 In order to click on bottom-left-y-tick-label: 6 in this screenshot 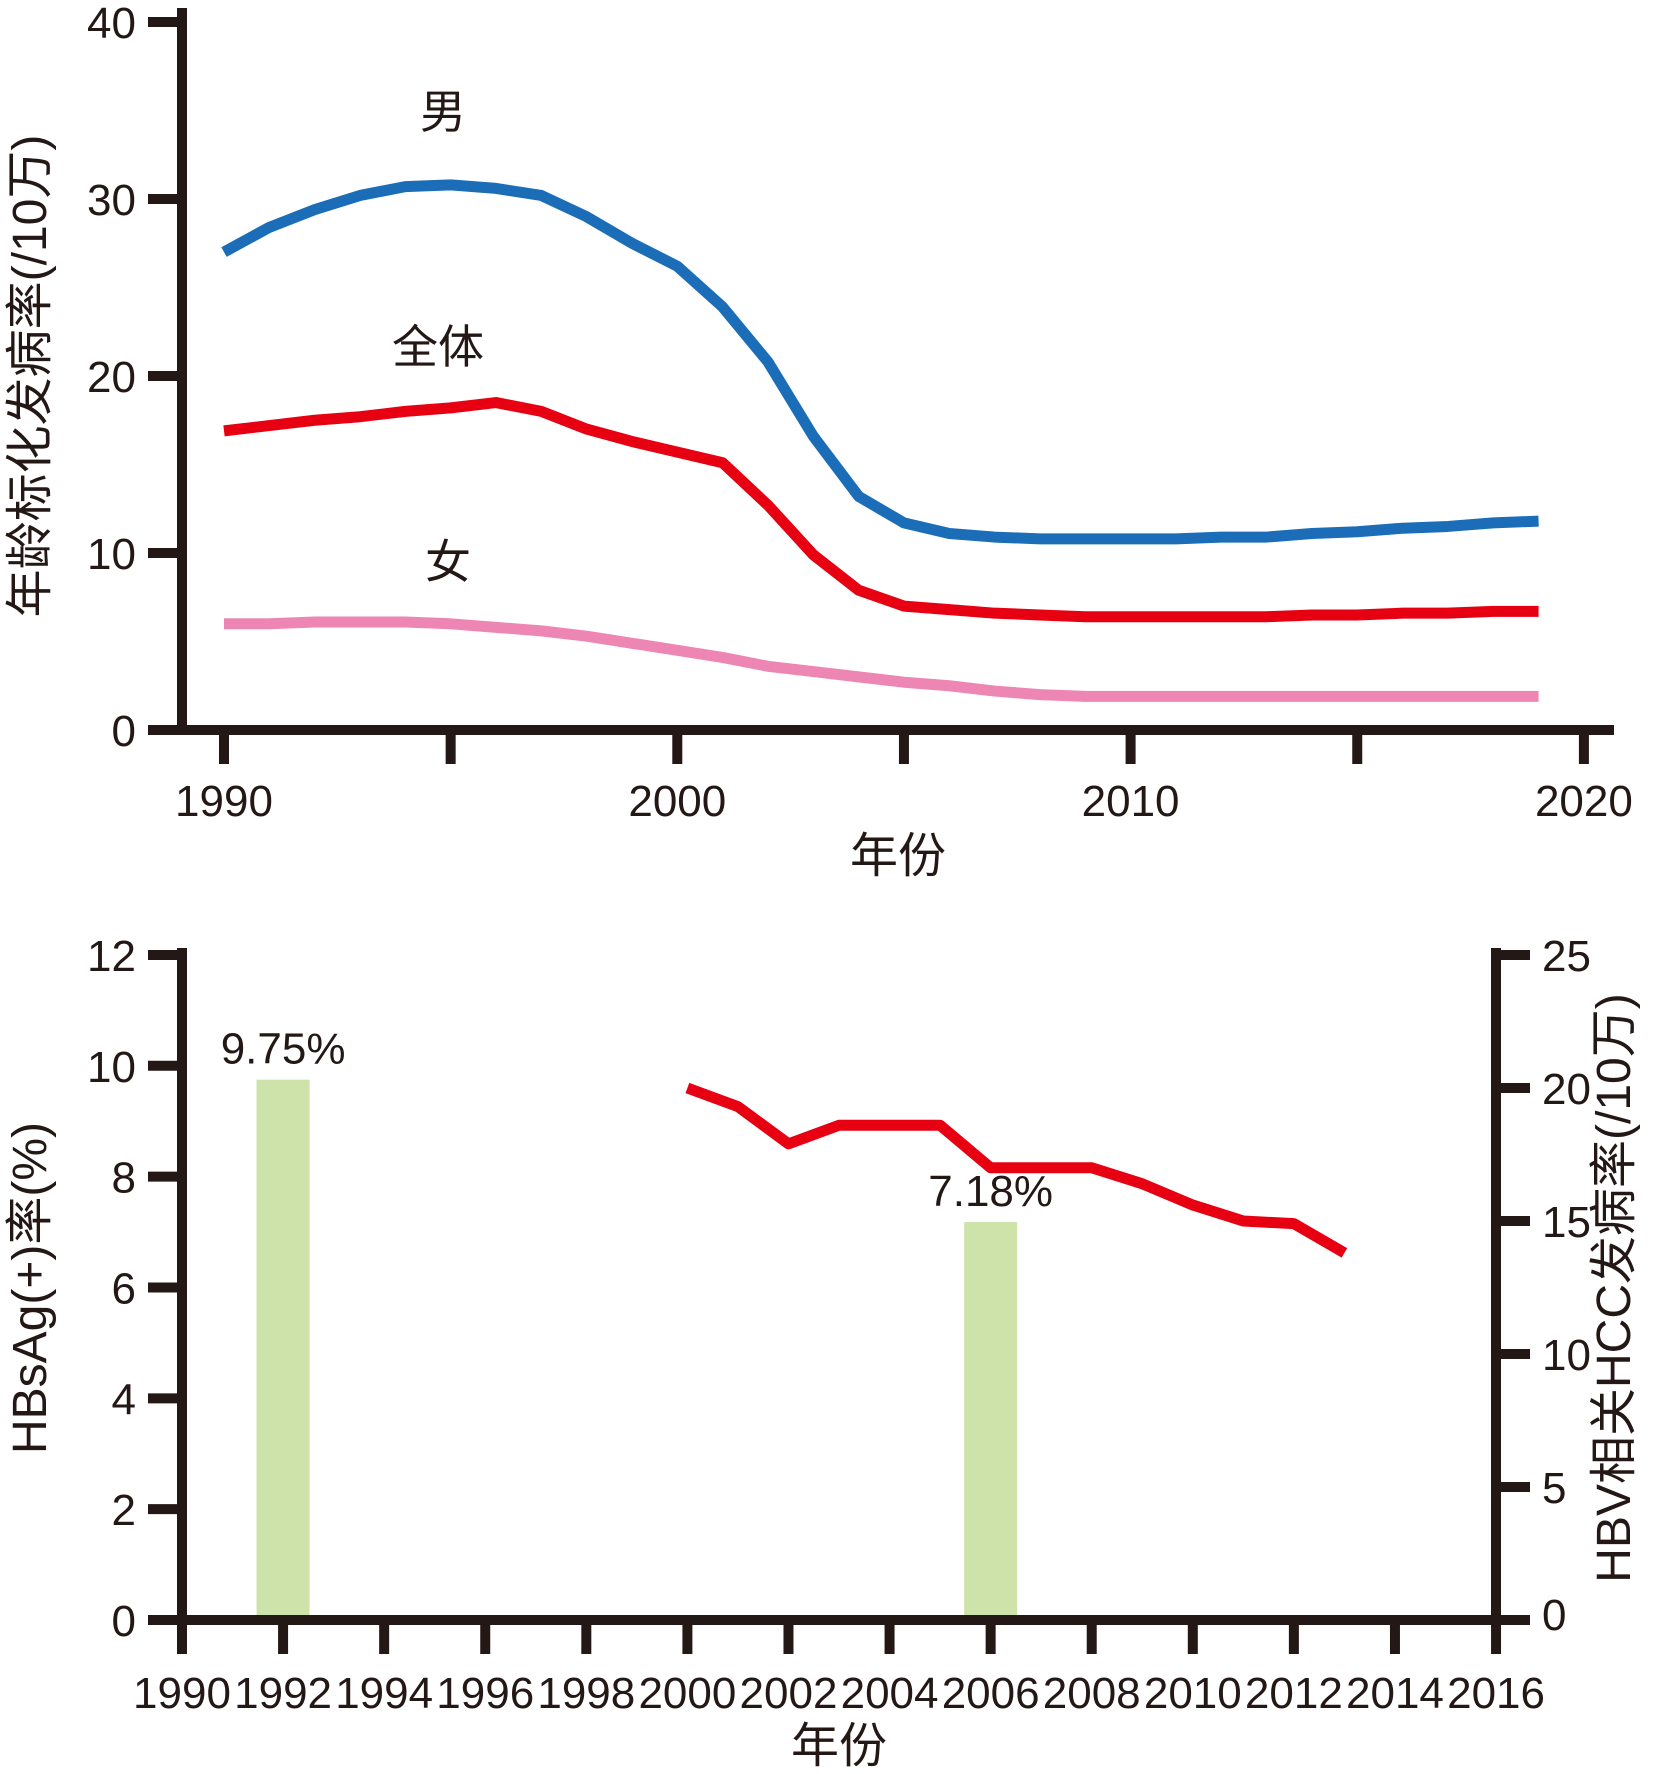, I will do `click(124, 1288)`.